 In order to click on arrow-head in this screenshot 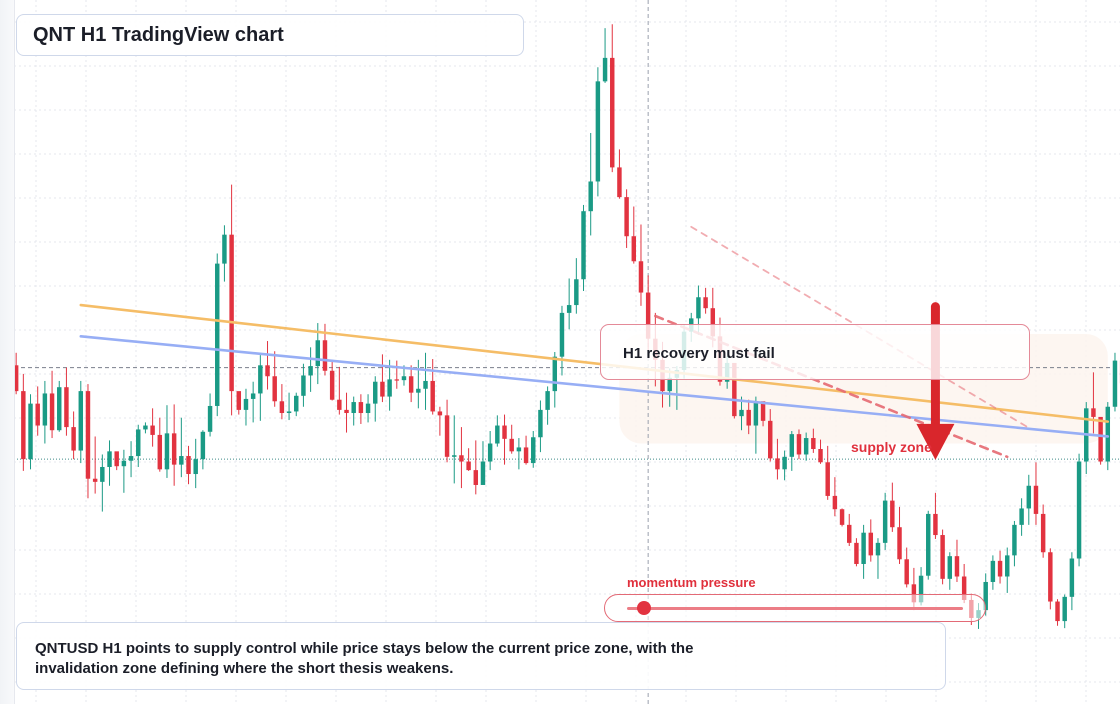, I will do `click(935, 441)`.